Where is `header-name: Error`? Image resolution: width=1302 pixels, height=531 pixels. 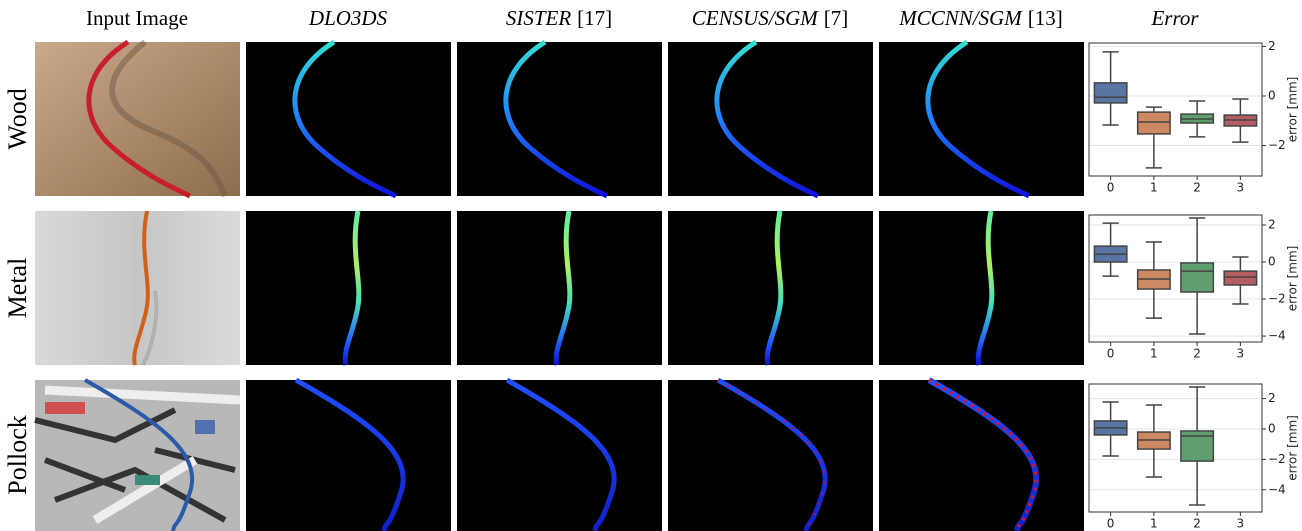
header-name: Error is located at coordinates (1174, 18).